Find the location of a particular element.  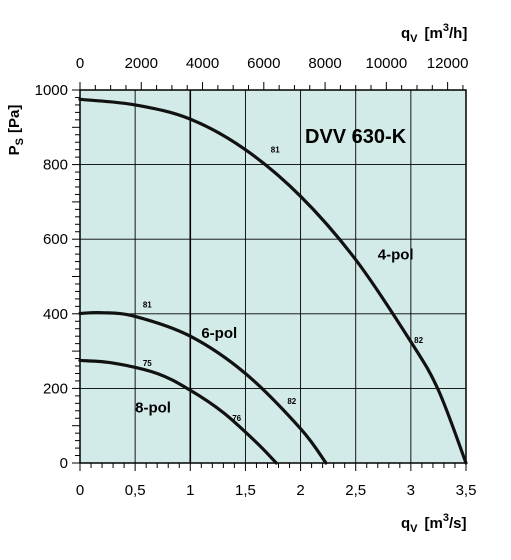

x-tick-label: 1 is located at coordinates (190, 490).